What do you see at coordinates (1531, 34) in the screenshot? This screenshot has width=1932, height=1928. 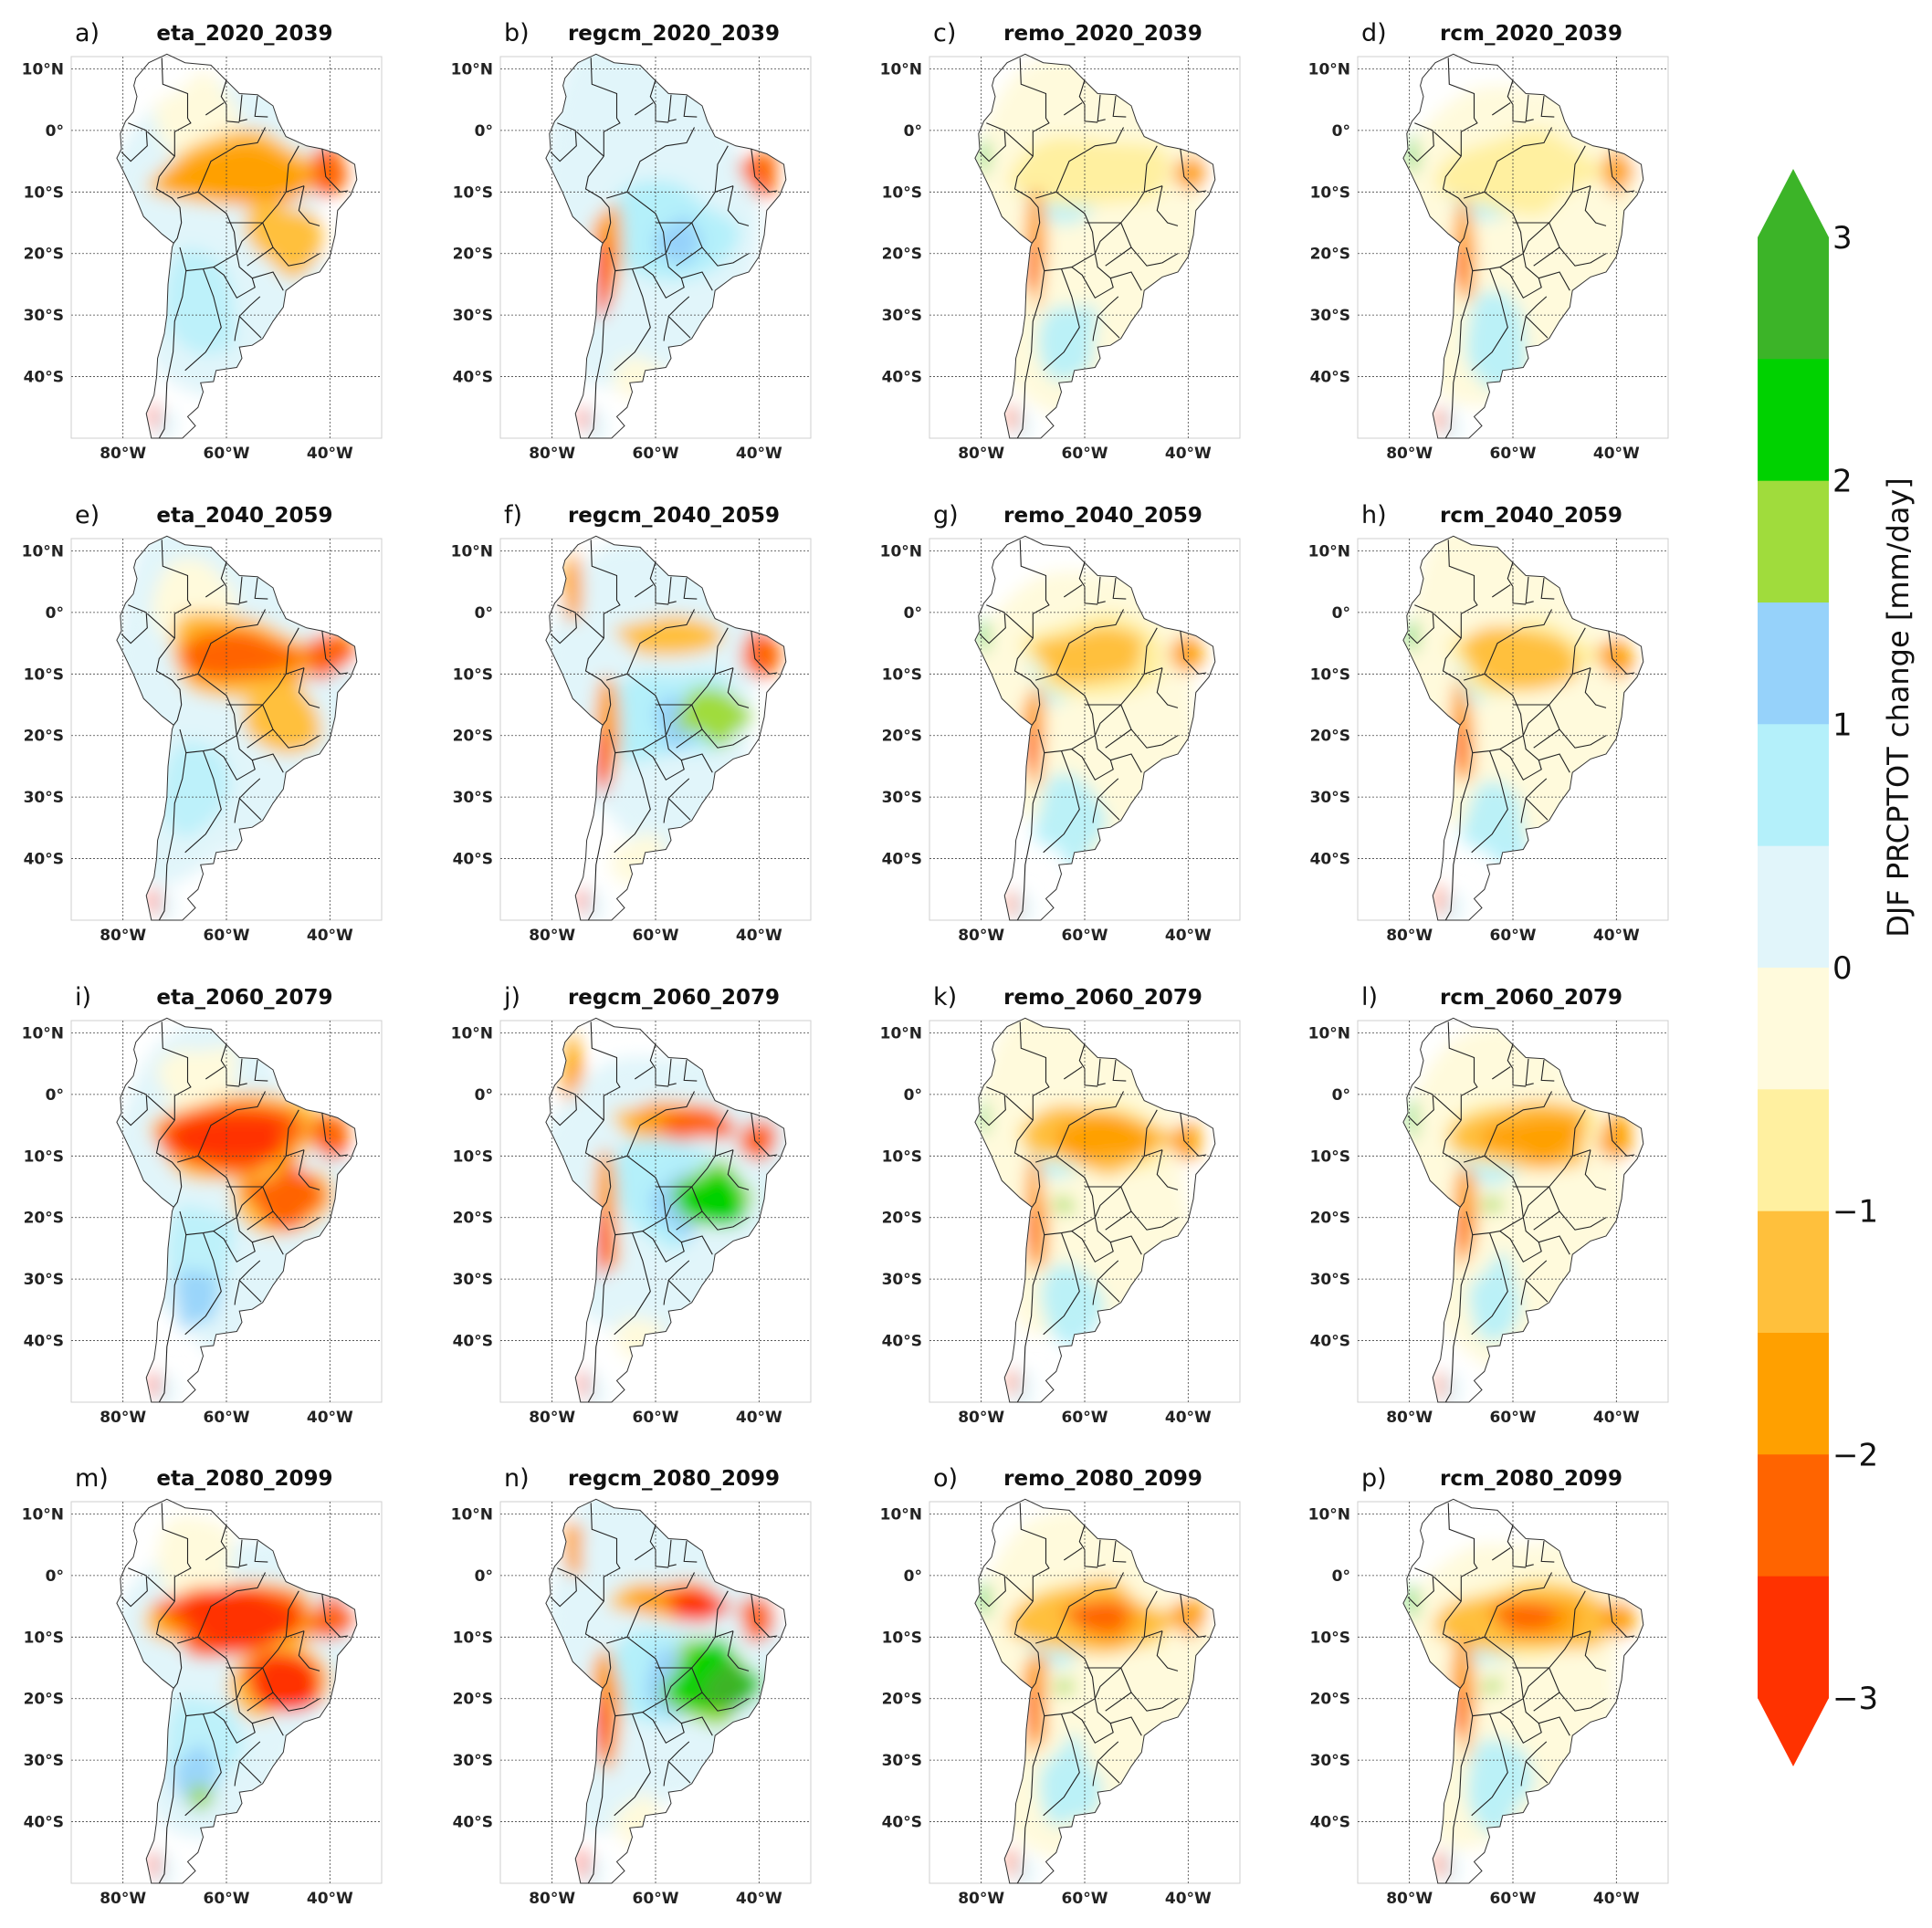 I see `panel-title: rcm_2020_2039` at bounding box center [1531, 34].